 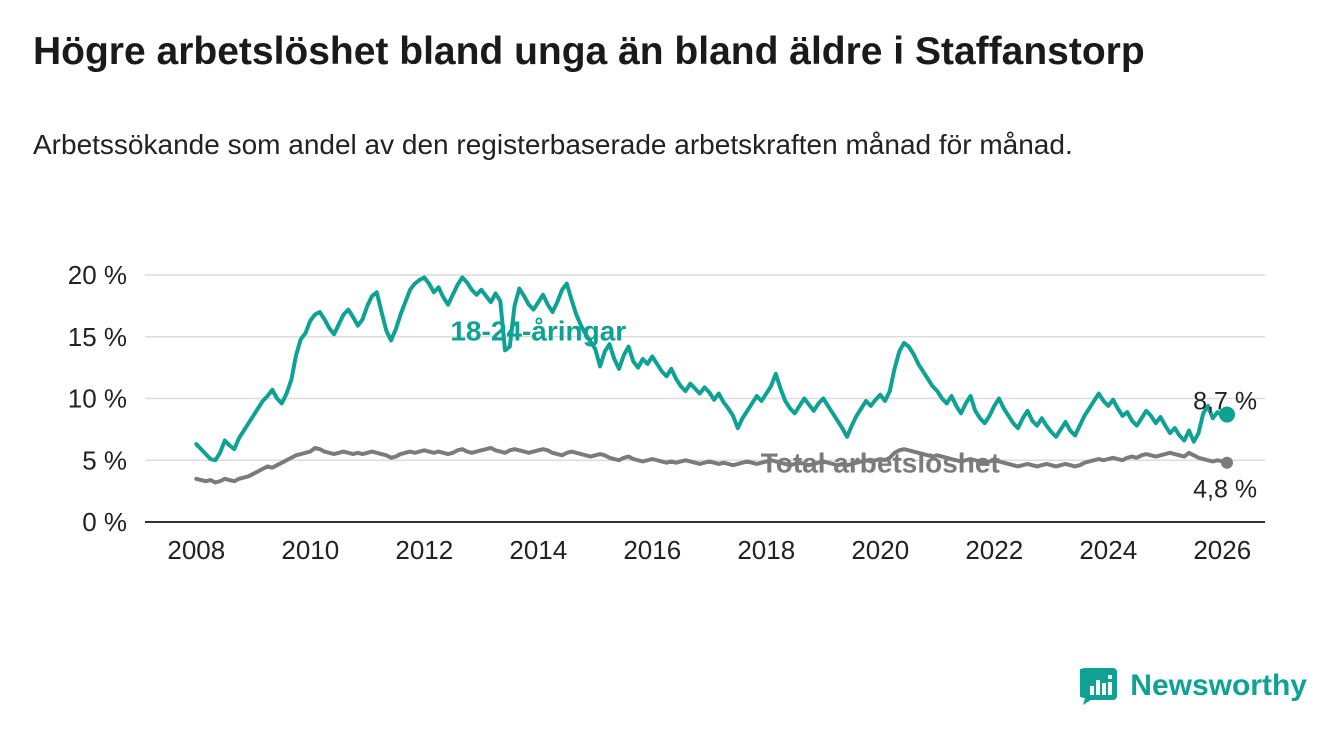 I want to click on x-tick-label: 2024, so click(x=1108, y=550).